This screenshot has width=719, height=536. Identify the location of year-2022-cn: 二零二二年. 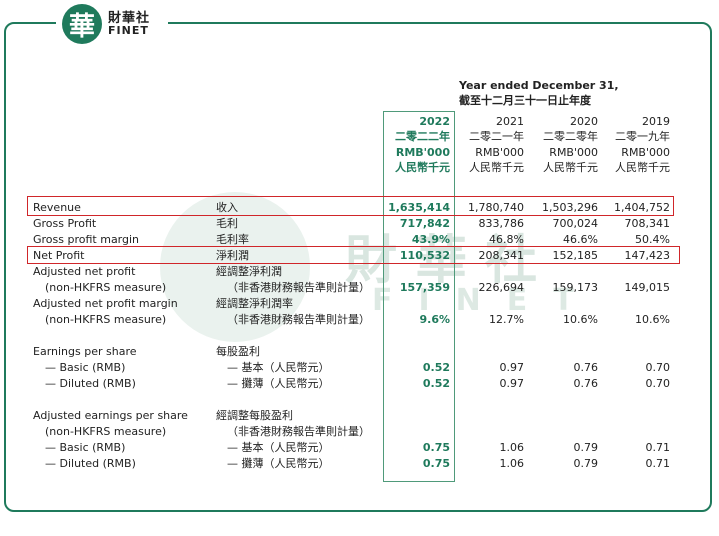
(422, 136).